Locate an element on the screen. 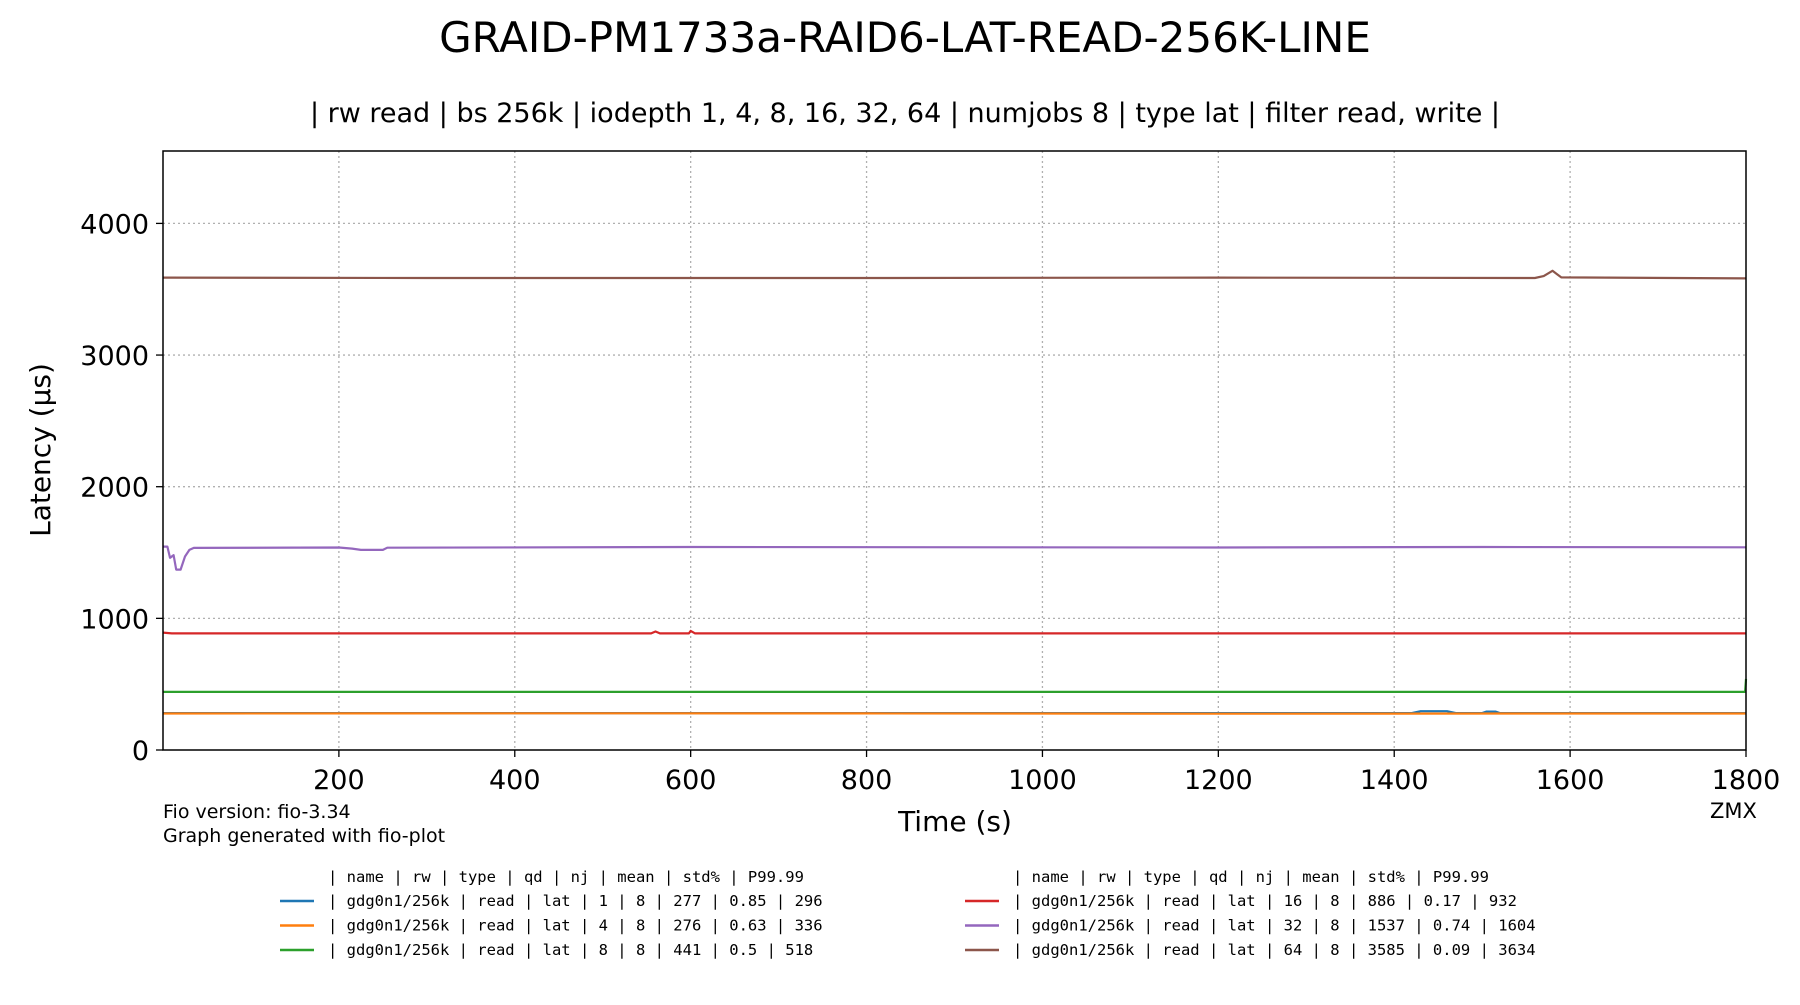  chart-title: GRAID-PM1733a-RAID6-LAT-READ-256K-LINE is located at coordinates (905, 37).